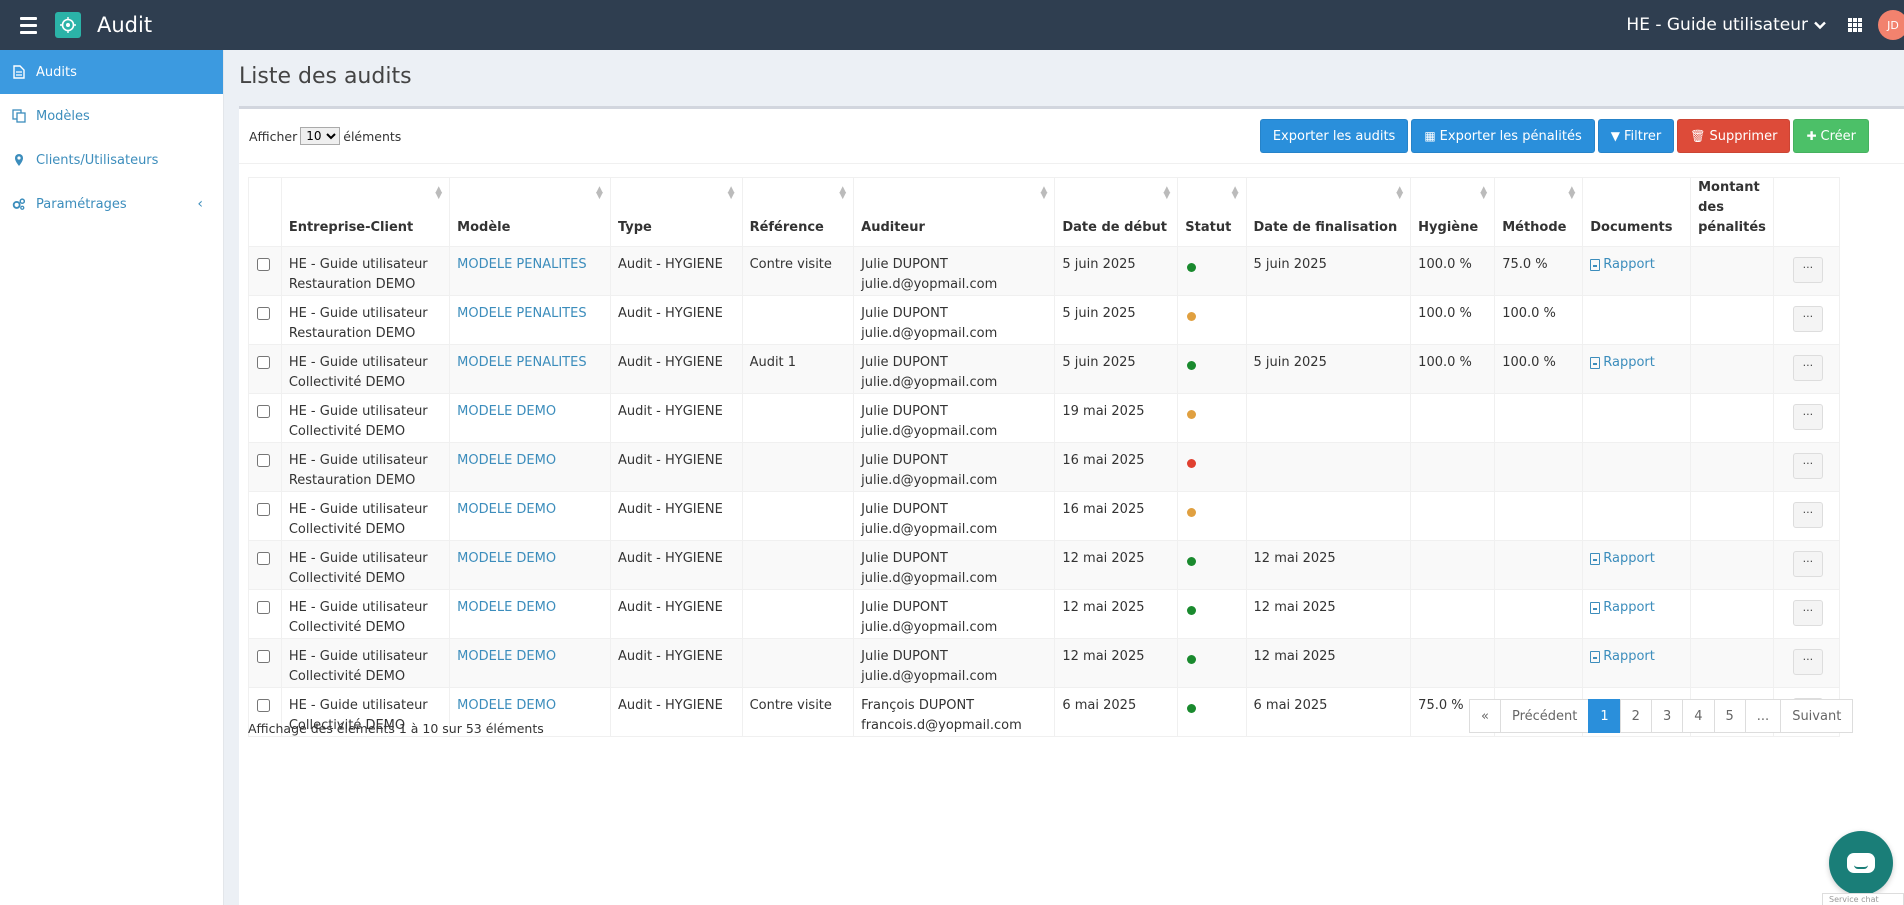 The width and height of the screenshot is (1904, 905). Describe the element at coordinates (1328, 271) in the screenshot. I see `end-date-cell: 5 juin 2025` at that location.